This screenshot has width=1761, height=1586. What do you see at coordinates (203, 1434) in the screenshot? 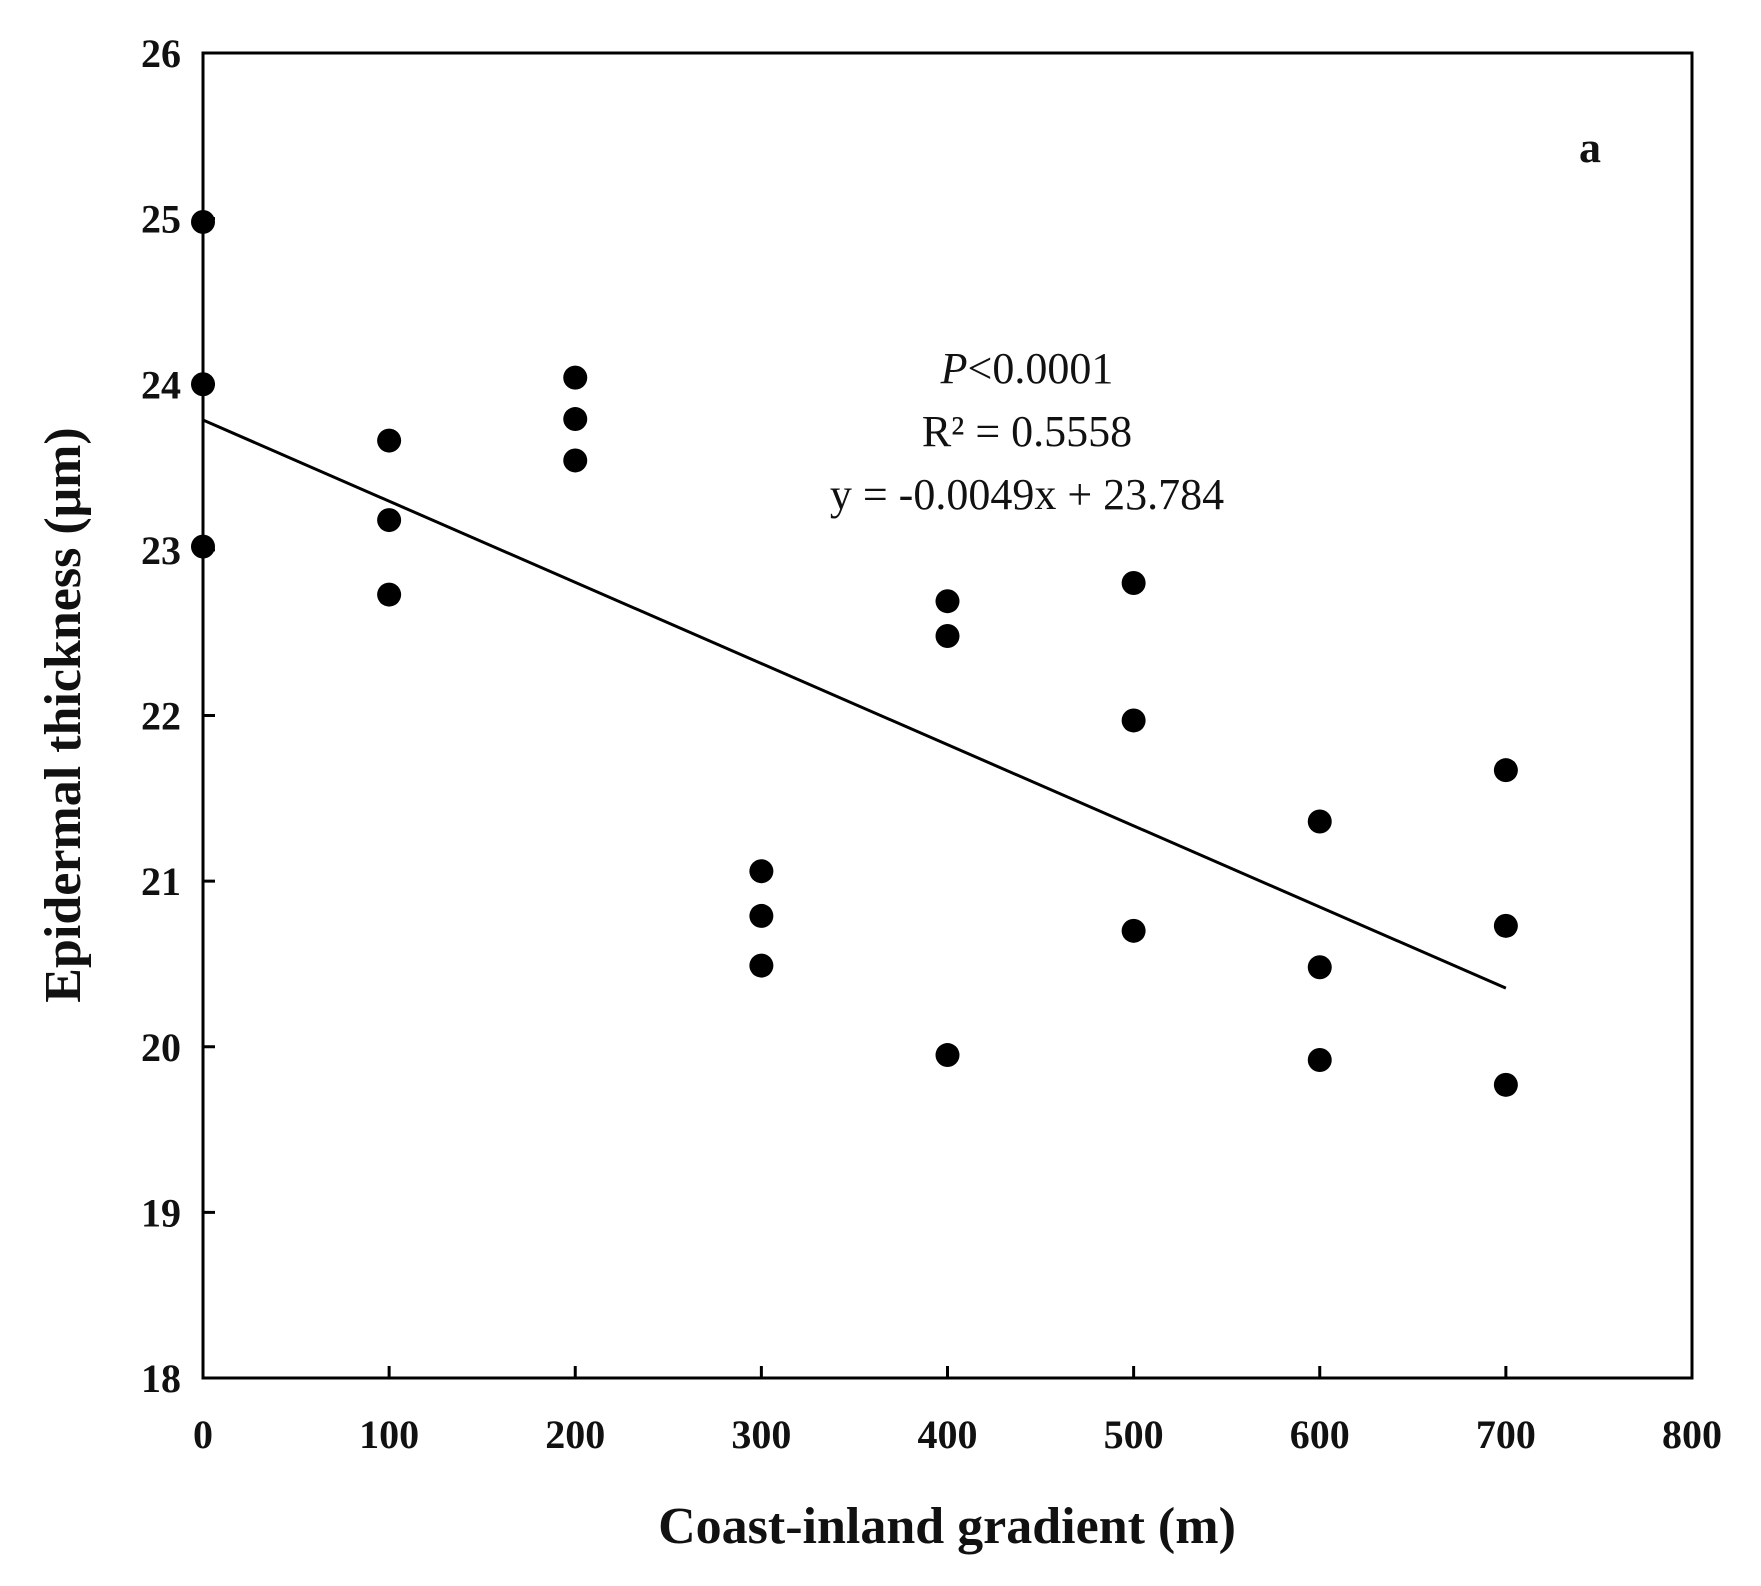
I see `x-tick-label: 0` at bounding box center [203, 1434].